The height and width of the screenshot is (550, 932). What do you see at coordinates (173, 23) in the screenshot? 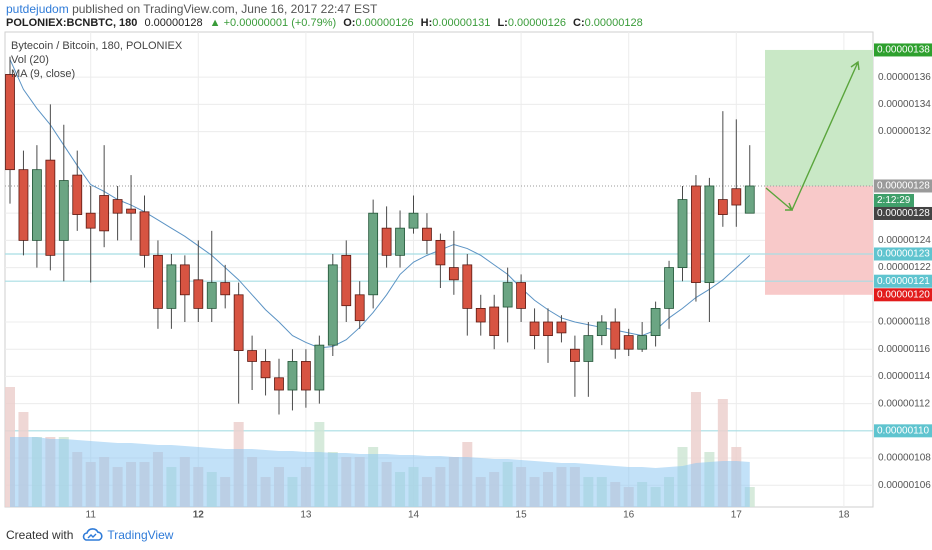
I see `price: 0.00000128` at bounding box center [173, 23].